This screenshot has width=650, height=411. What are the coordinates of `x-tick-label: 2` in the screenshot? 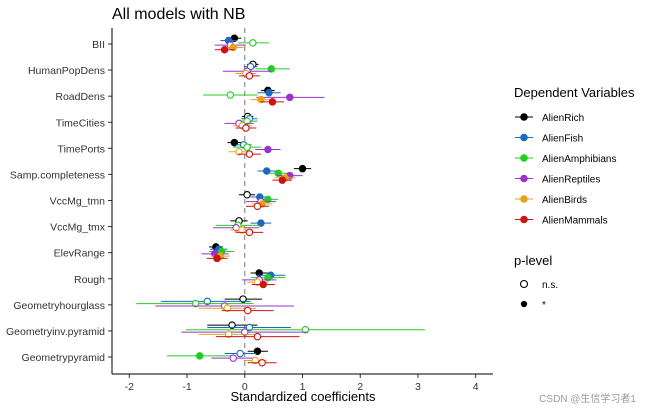 It's located at (360, 387).